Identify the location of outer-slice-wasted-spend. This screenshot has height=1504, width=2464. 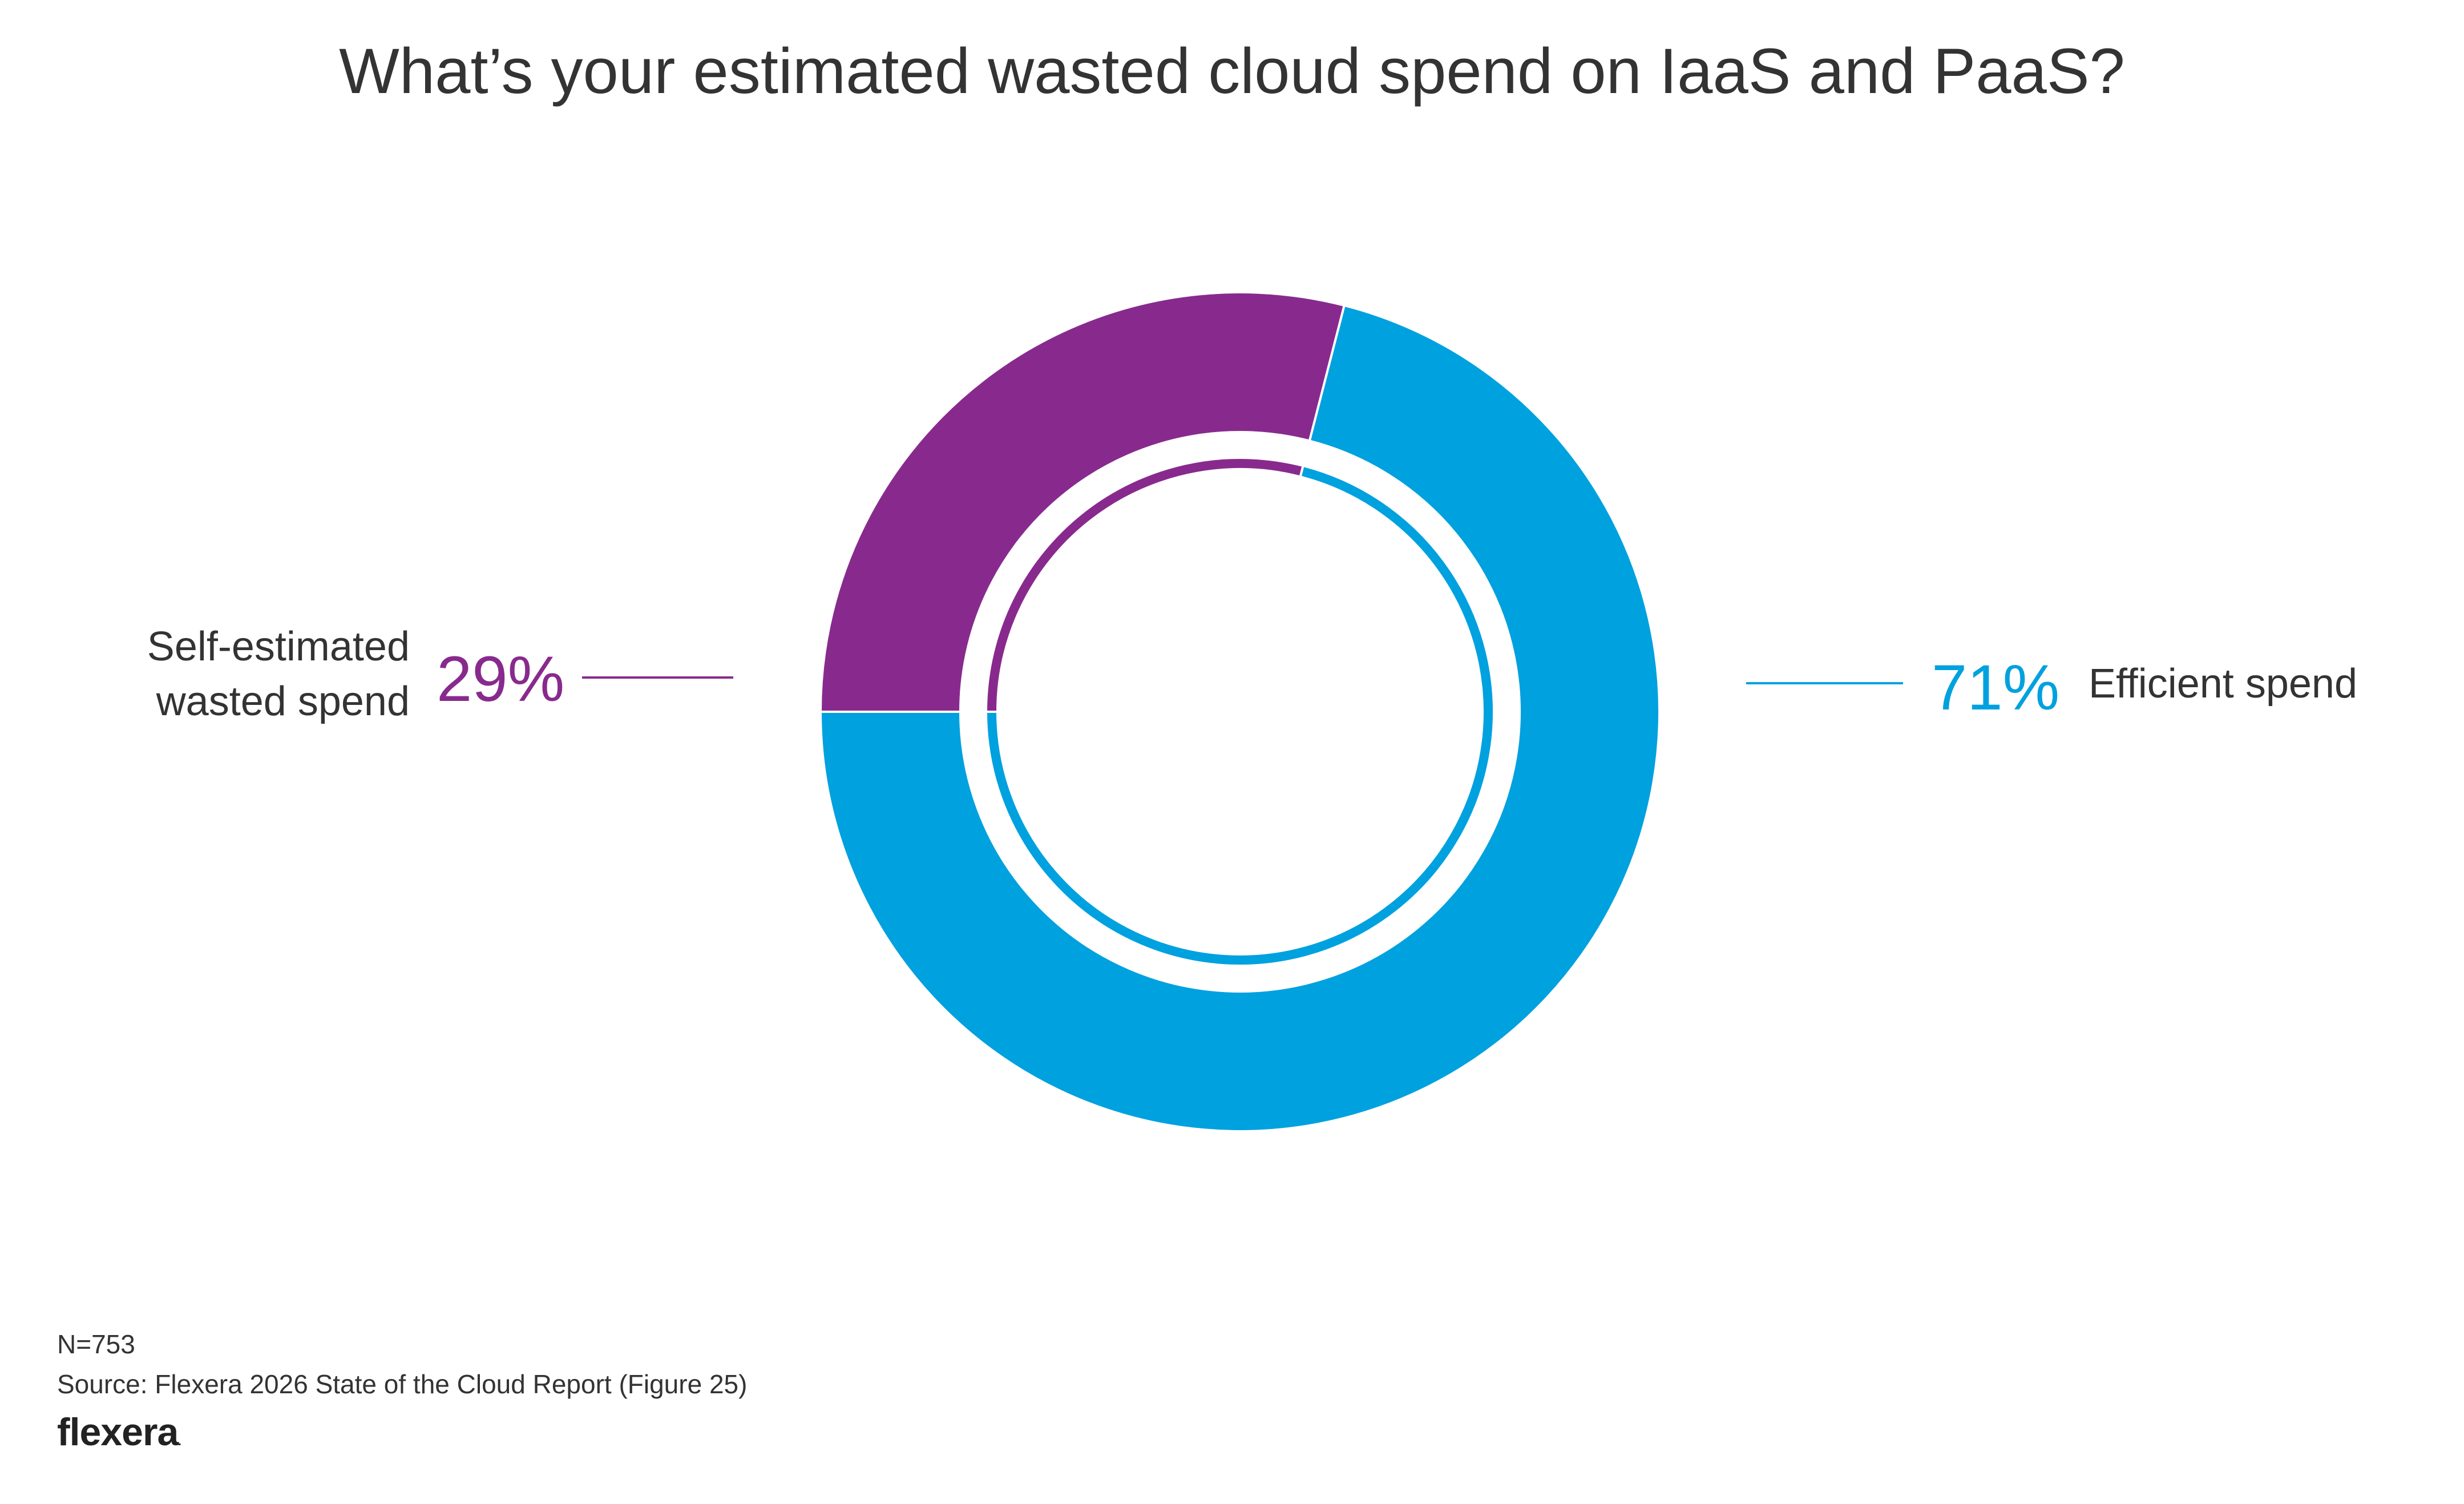
(1082, 502).